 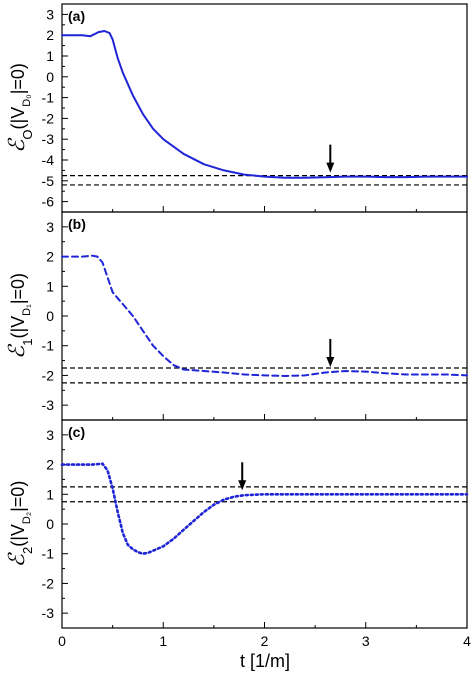 I want to click on y-axis-subscript: O, so click(x=27, y=134).